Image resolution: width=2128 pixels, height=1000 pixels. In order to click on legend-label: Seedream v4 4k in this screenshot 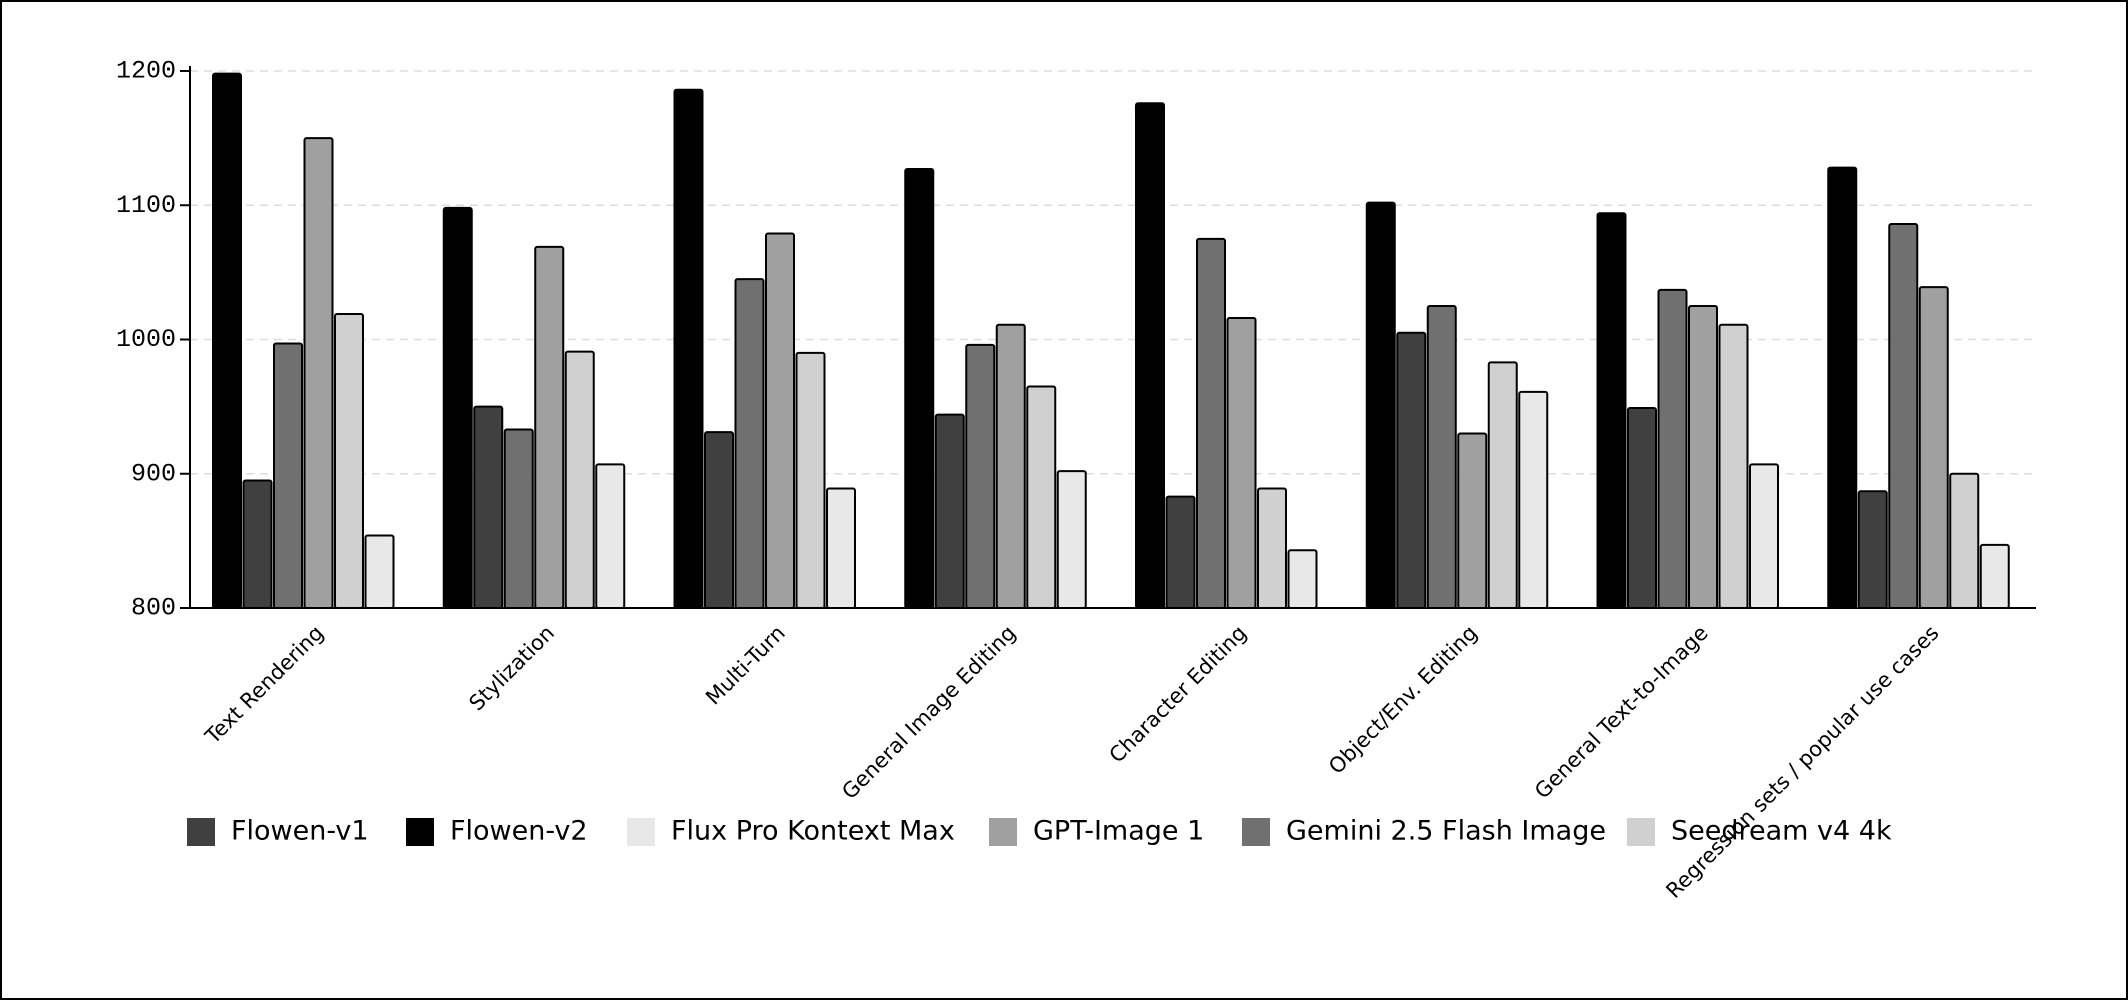, I will do `click(1781, 831)`.